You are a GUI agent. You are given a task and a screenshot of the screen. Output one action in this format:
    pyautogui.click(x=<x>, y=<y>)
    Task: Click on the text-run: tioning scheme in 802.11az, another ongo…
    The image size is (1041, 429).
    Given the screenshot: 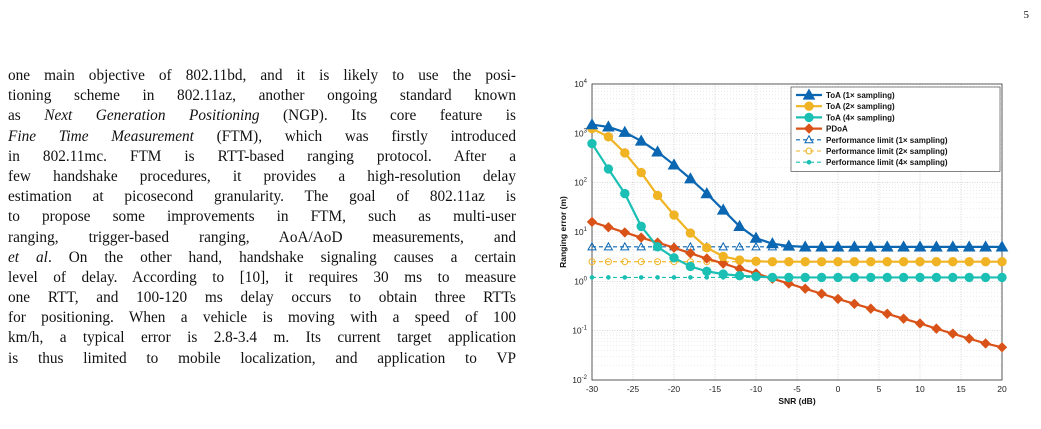 What is the action you would take?
    pyautogui.click(x=262, y=96)
    